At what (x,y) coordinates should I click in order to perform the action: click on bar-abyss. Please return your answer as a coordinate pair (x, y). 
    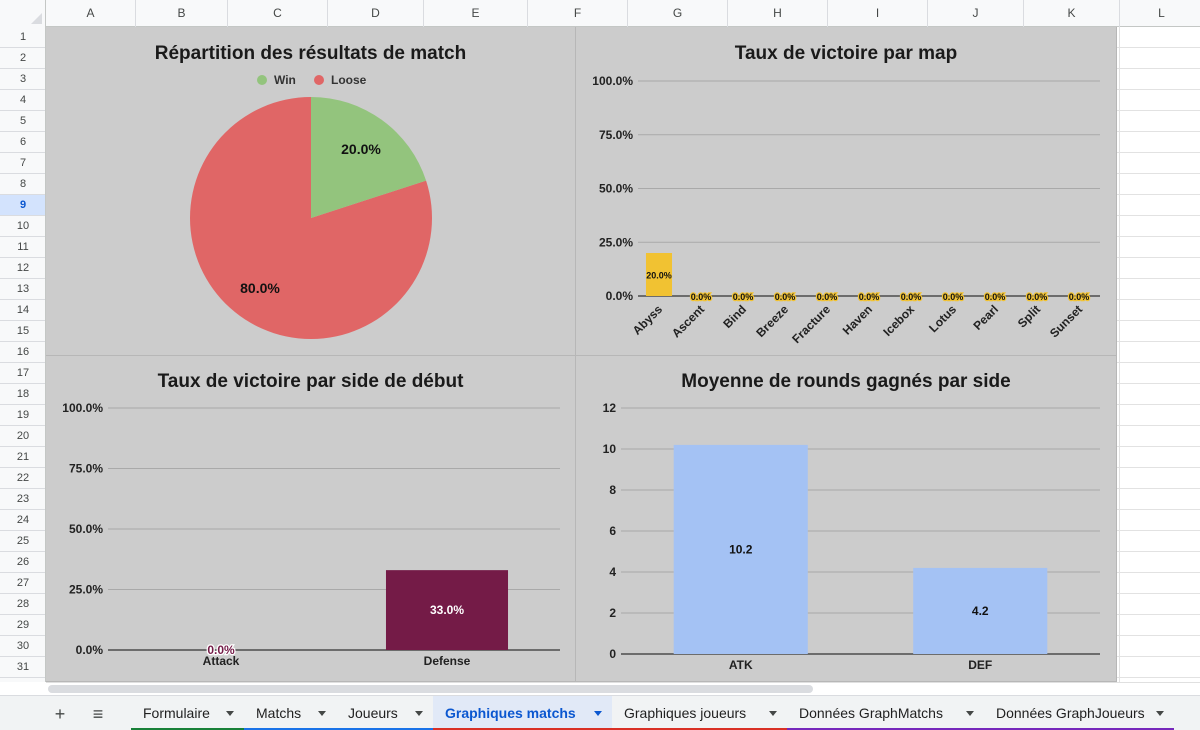
    Looking at the image, I should click on (659, 274).